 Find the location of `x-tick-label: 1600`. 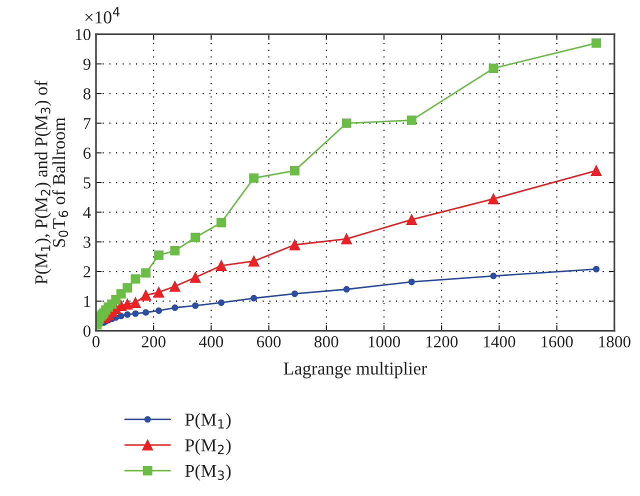

x-tick-label: 1600 is located at coordinates (557, 342).